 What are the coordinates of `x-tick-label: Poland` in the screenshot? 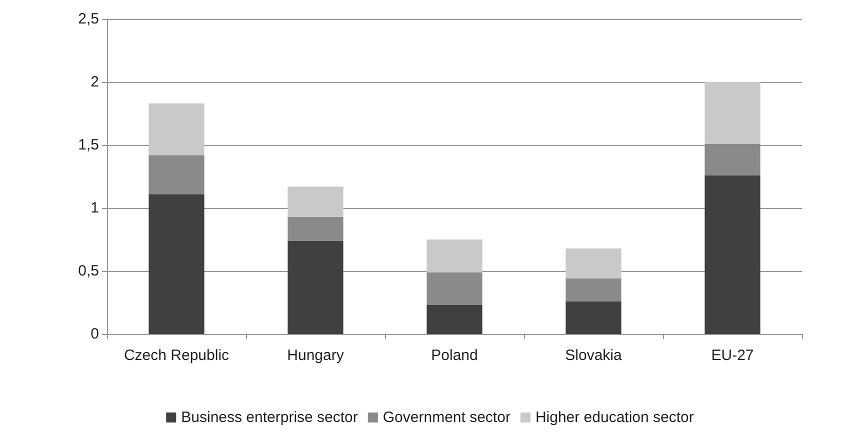 It's located at (454, 355).